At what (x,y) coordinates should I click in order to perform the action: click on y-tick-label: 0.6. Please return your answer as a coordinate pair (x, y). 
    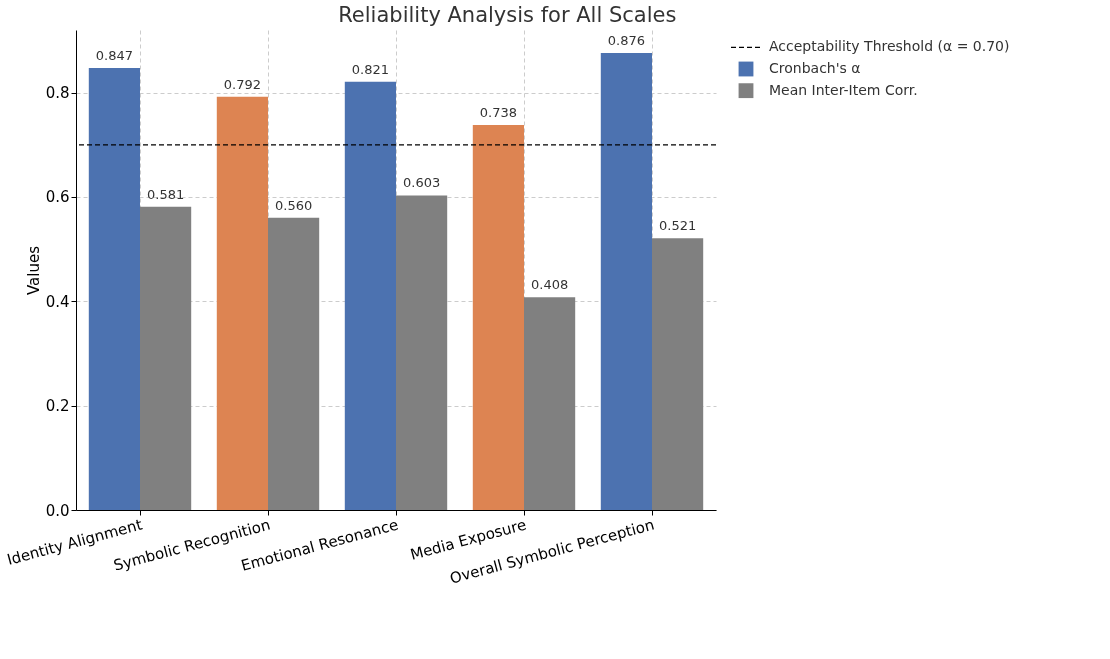
    Looking at the image, I should click on (57, 197).